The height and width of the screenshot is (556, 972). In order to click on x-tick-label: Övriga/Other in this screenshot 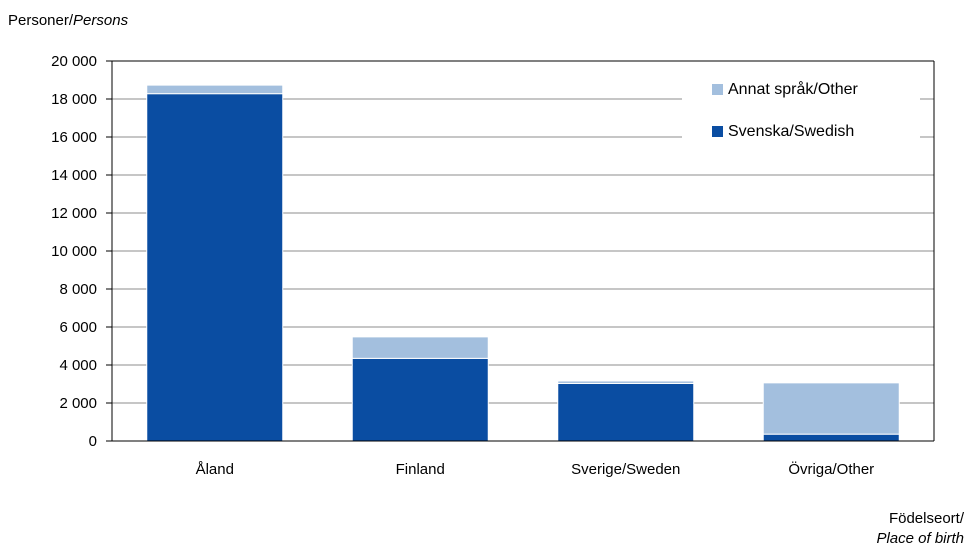, I will do `click(831, 469)`.